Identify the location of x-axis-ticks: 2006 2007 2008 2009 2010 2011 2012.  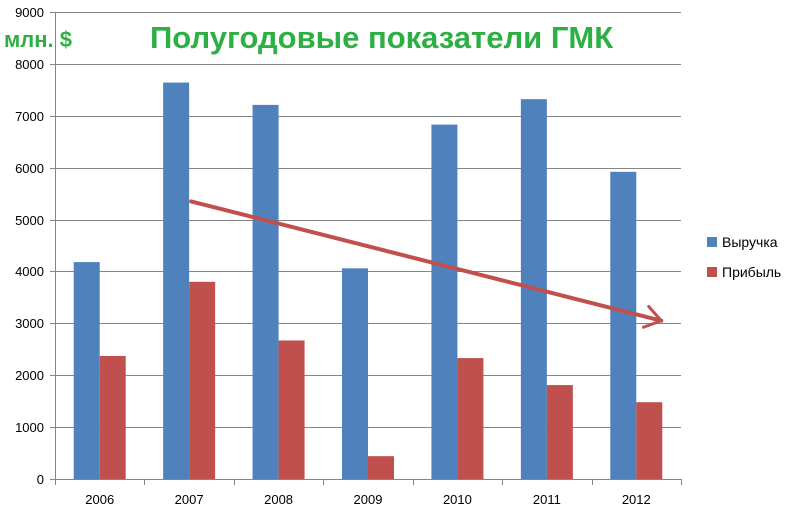
(367, 499).